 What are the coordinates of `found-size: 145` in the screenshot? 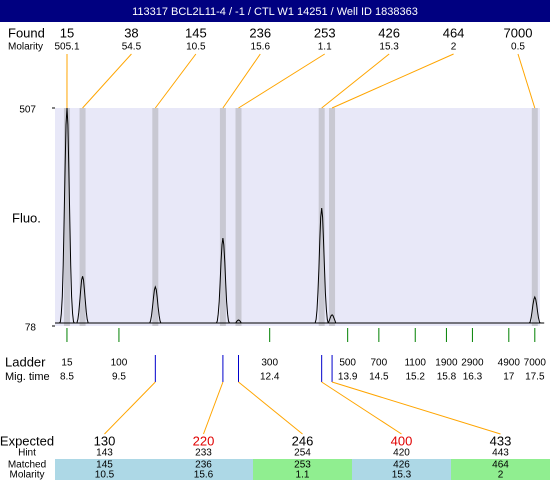 It's located at (196, 32).